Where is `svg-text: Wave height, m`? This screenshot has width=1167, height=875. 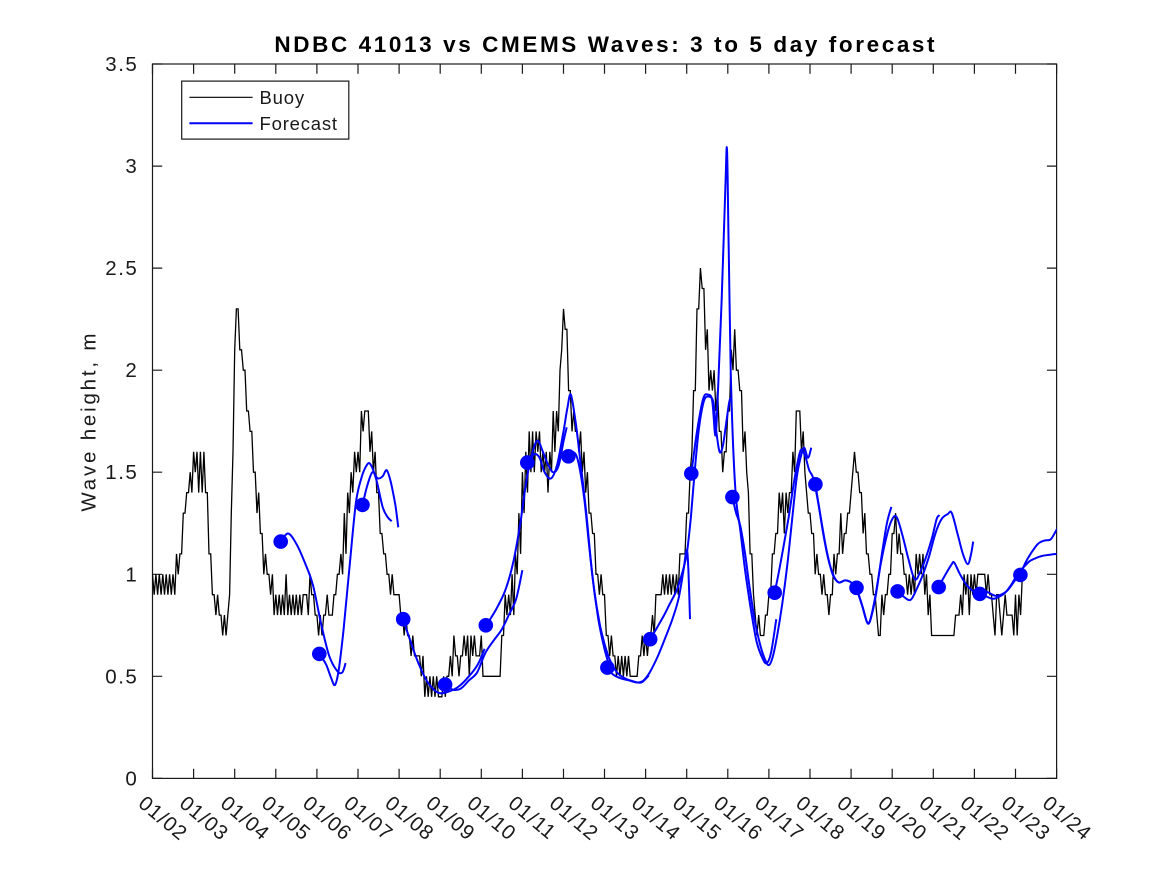
svg-text: Wave height, m is located at coordinates (89, 421).